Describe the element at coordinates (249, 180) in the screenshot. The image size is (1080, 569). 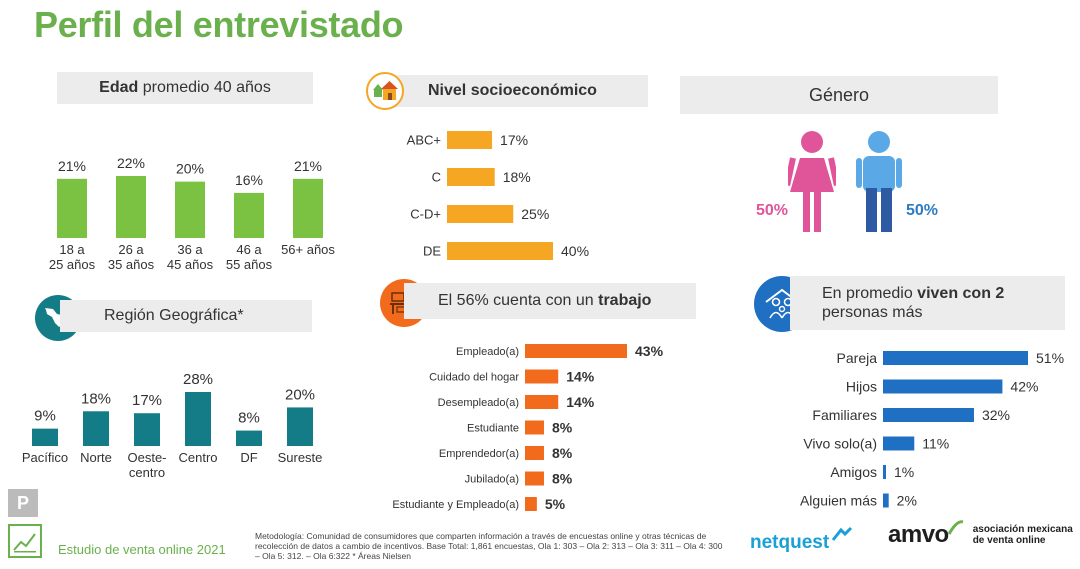
I see `edad-value-label: 16%` at that location.